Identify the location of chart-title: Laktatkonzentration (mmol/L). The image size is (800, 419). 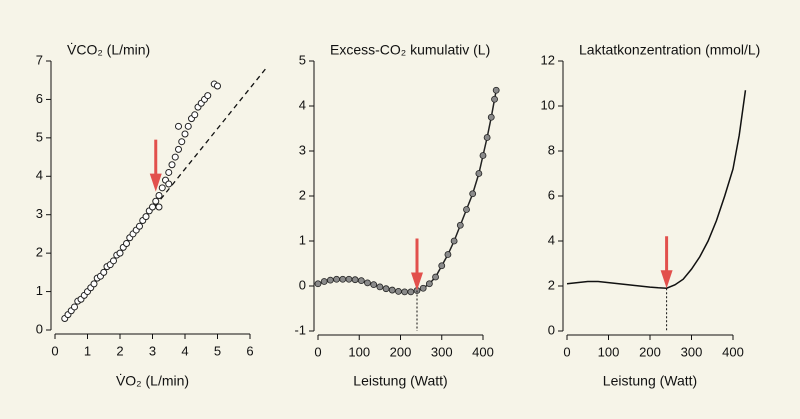
(669, 50).